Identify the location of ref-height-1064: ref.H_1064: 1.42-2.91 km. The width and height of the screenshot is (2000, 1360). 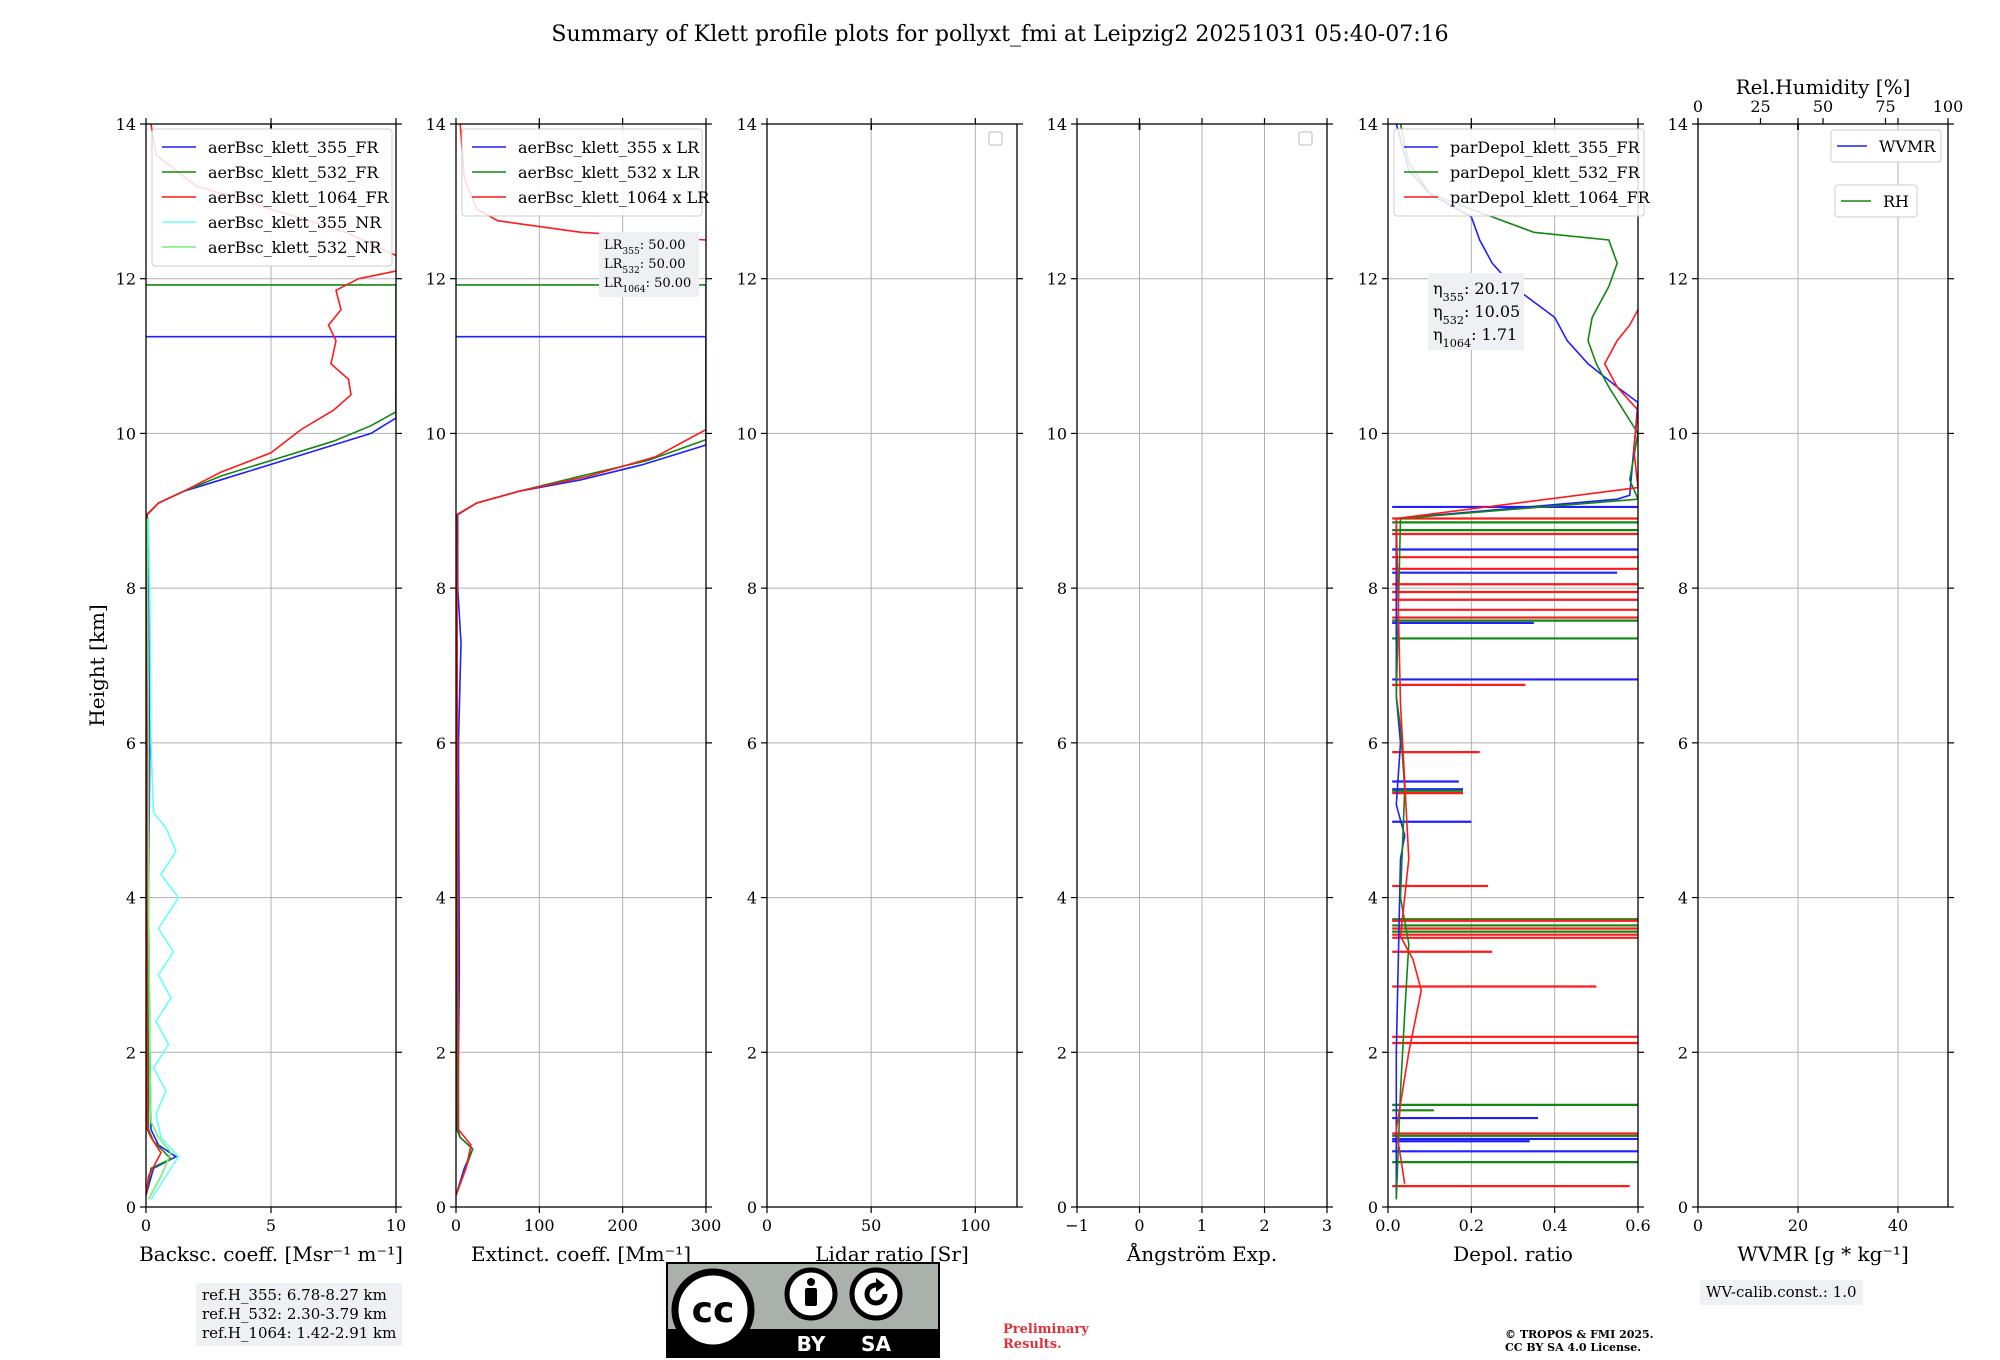
(299, 1333).